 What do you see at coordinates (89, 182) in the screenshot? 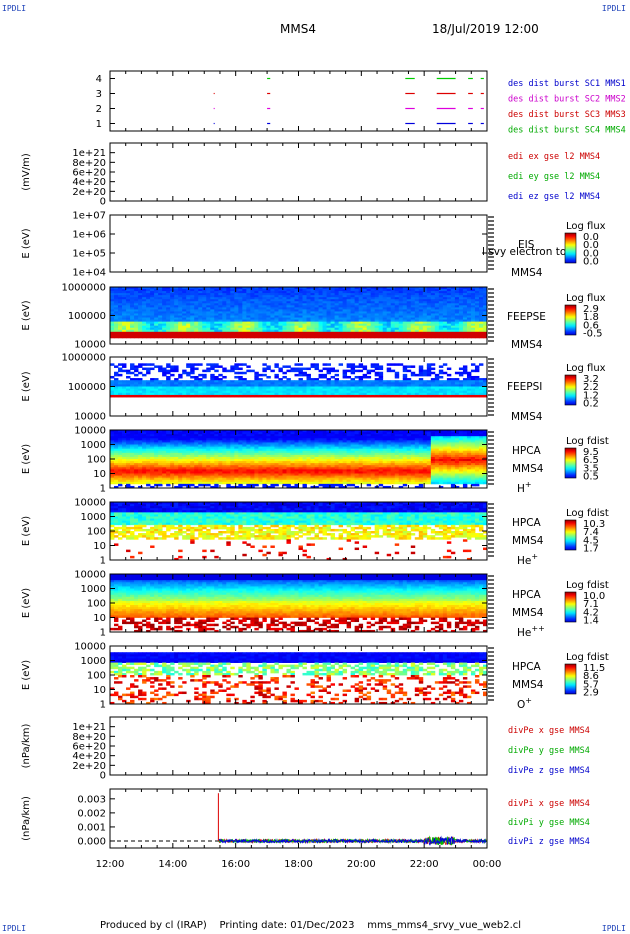
I see `y-tick-label: 4e+20` at bounding box center [89, 182].